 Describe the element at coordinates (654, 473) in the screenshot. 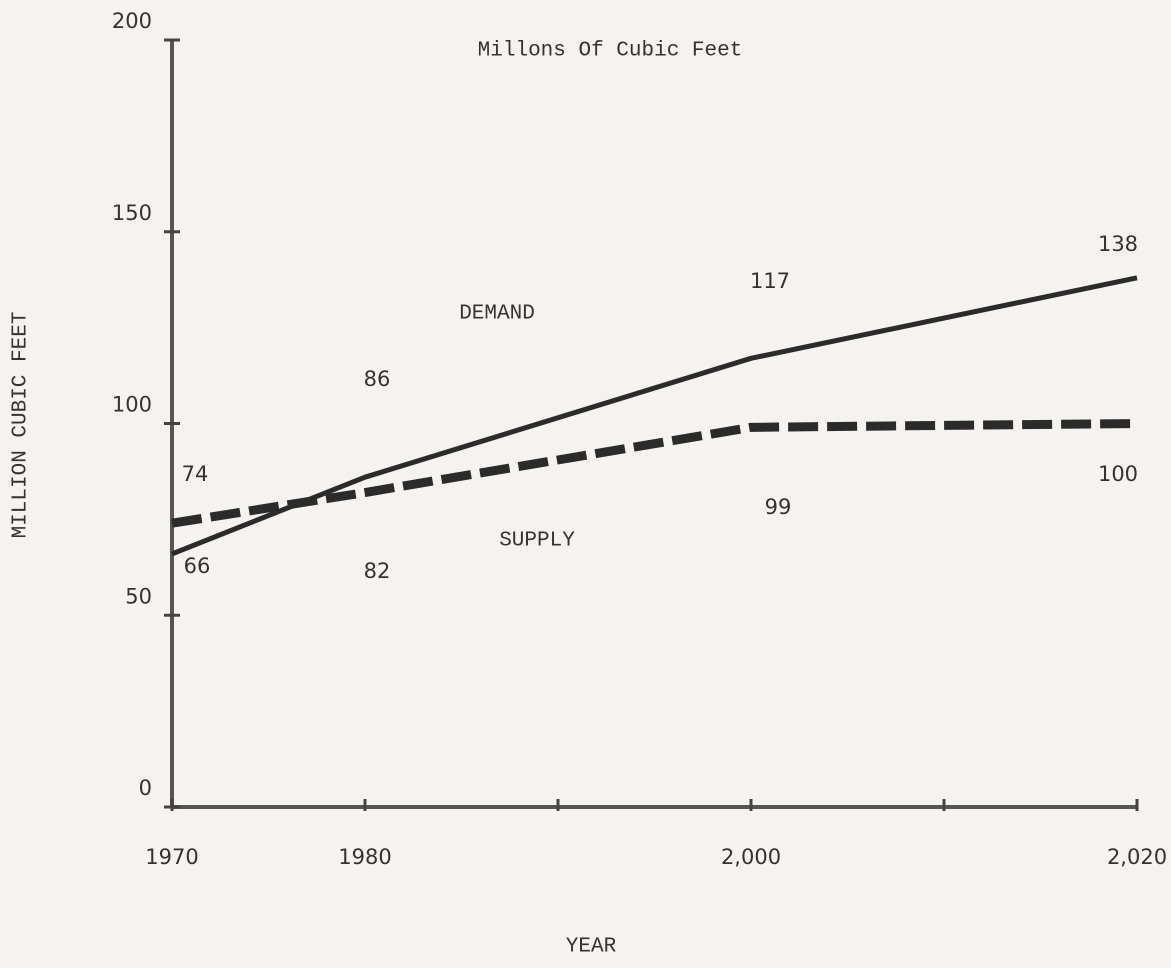

I see `line-series-dashed` at that location.